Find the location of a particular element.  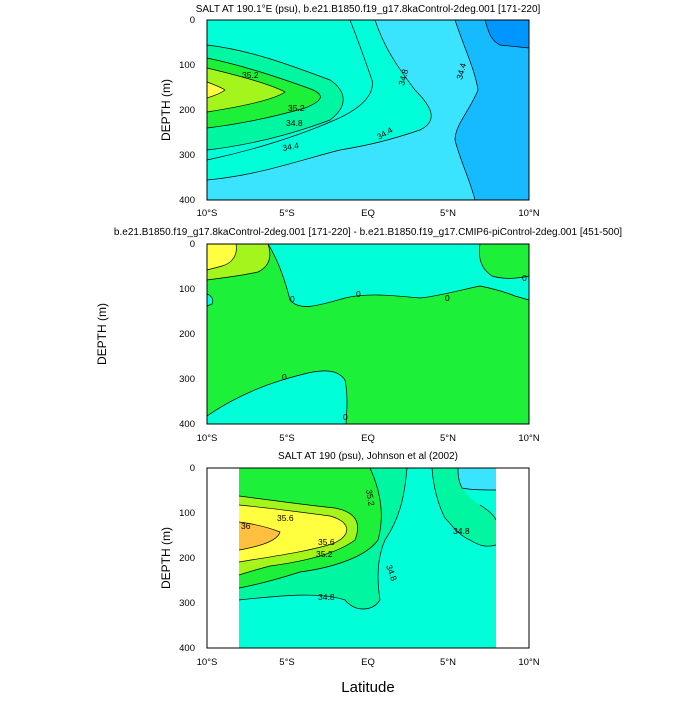

top-plot: 35.2 34.8 34.4 35.2 34.8 34.4 34.4 is located at coordinates (368, 110).